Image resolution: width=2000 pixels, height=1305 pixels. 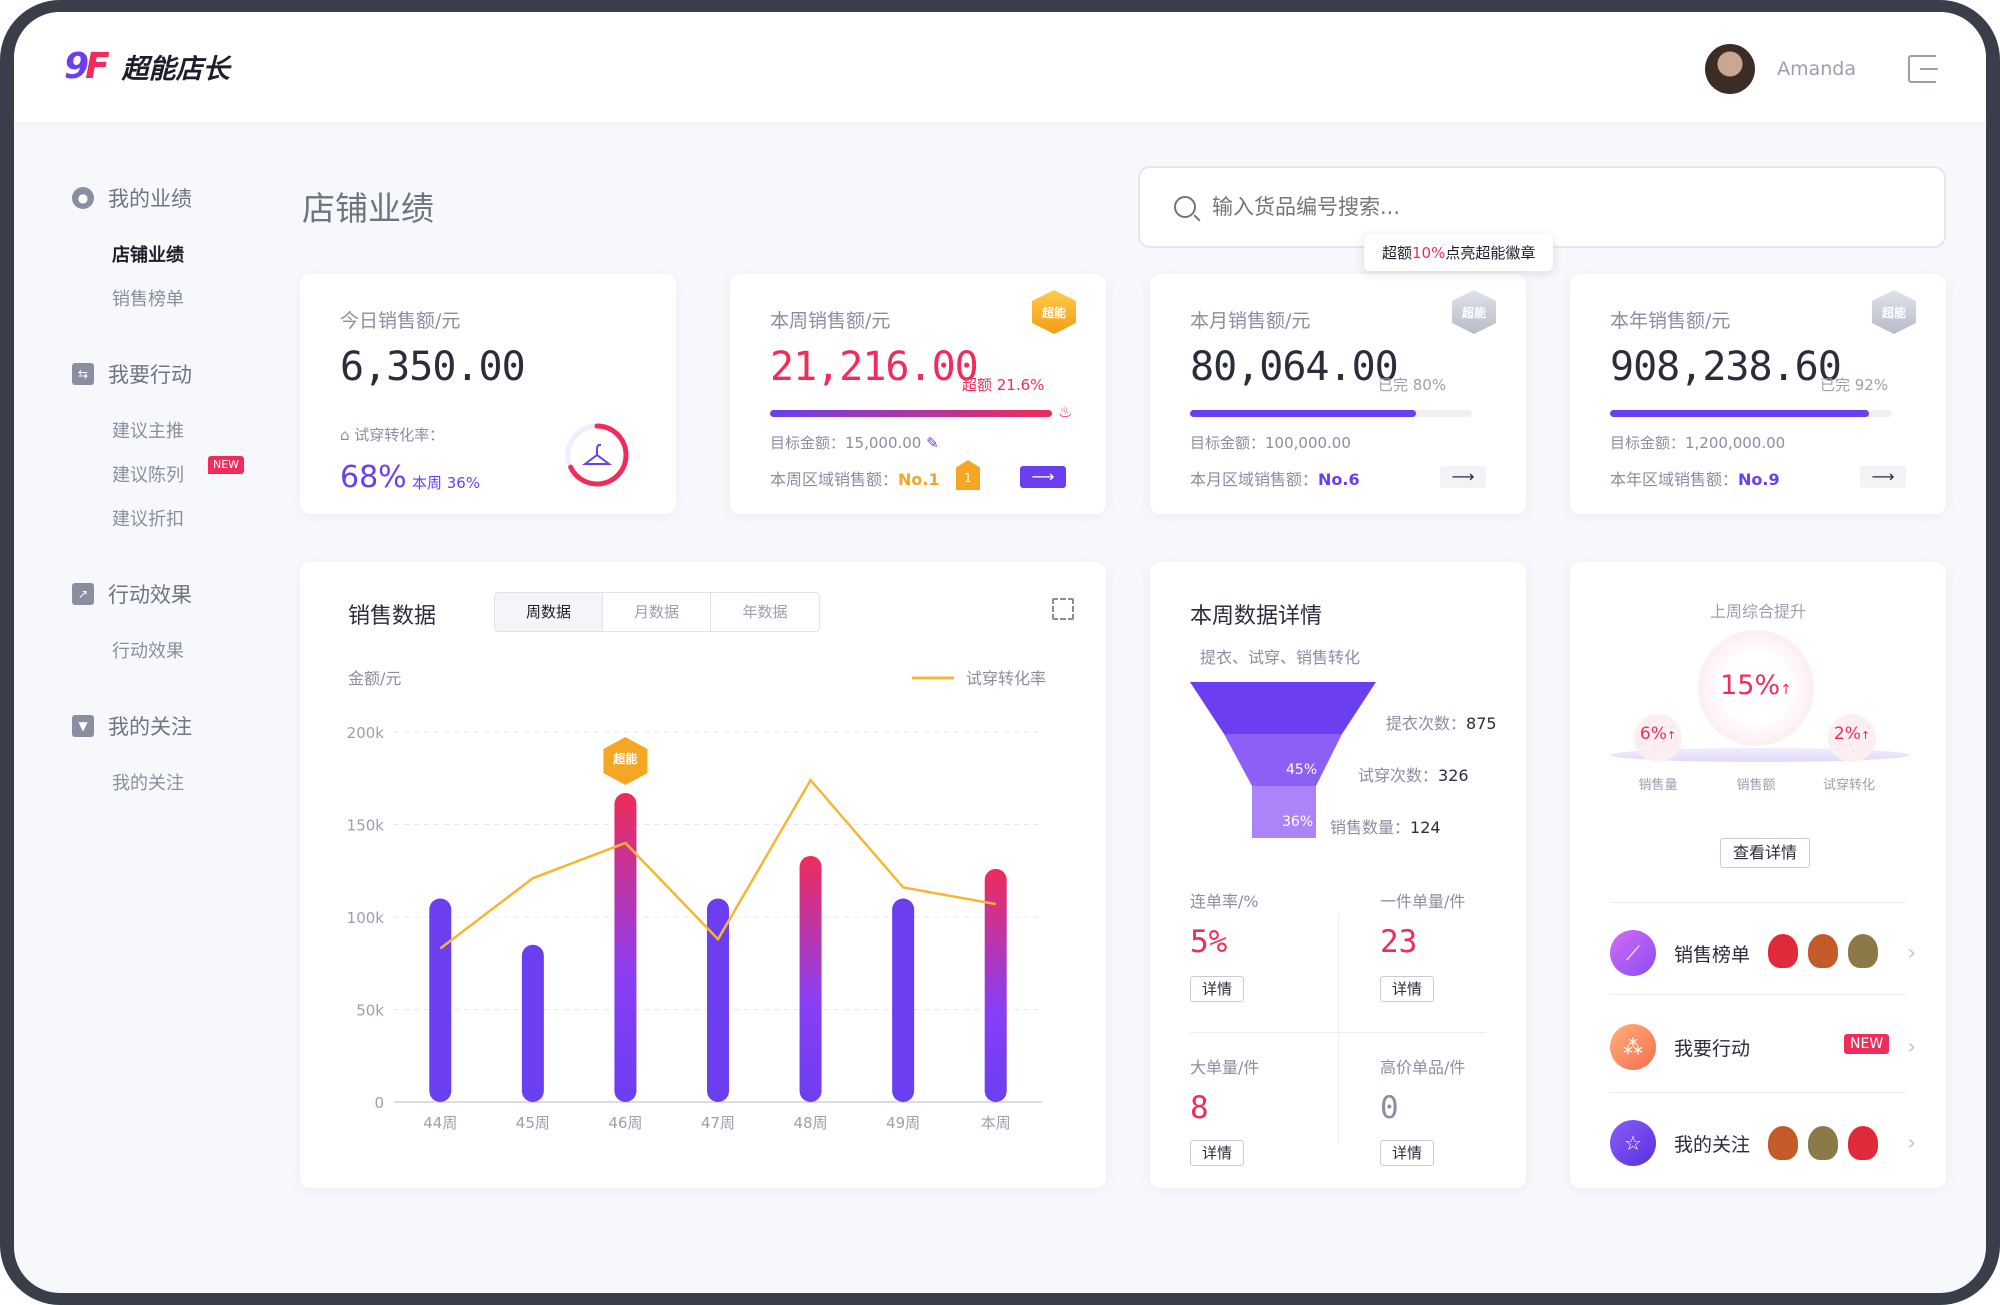 What do you see at coordinates (874, 367) in the screenshot?
I see `stat-value: 21,216.00` at bounding box center [874, 367].